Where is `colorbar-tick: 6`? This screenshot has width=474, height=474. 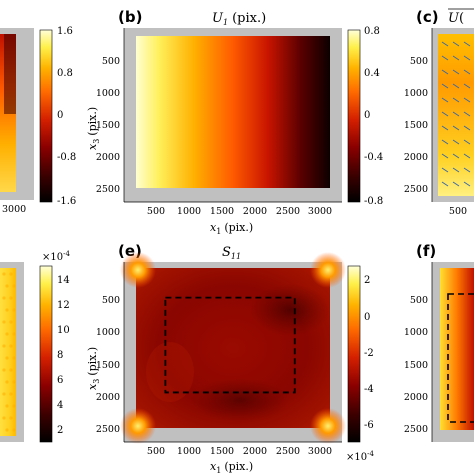
colorbar-tick: 6 is located at coordinates (60, 380).